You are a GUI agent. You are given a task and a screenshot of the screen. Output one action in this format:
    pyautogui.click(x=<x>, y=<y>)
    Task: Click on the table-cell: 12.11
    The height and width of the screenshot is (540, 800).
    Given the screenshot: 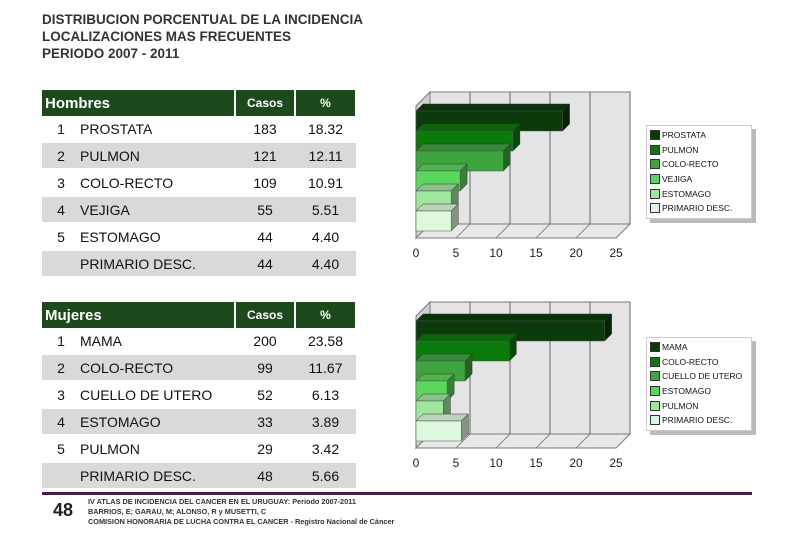 What is the action you would take?
    pyautogui.click(x=325, y=156)
    